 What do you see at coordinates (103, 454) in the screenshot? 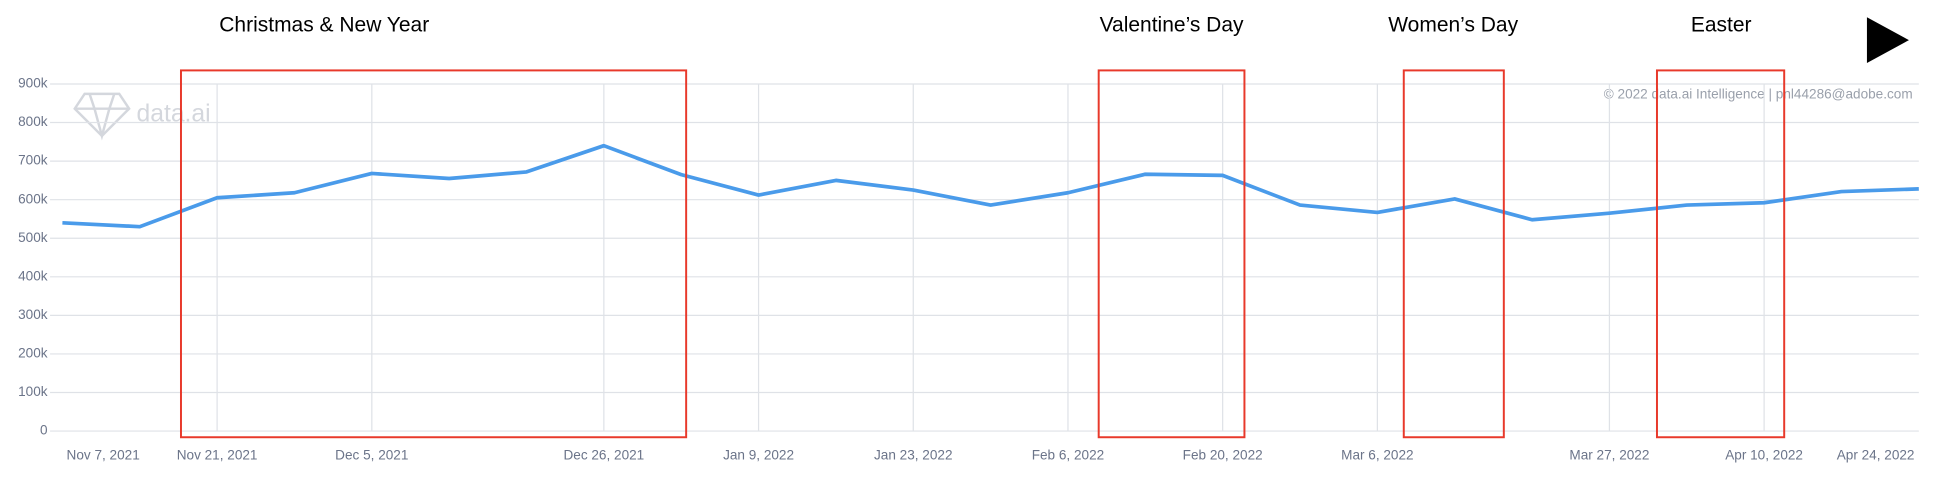
I see `x-tick-label: Nov 7, 2021` at bounding box center [103, 454].